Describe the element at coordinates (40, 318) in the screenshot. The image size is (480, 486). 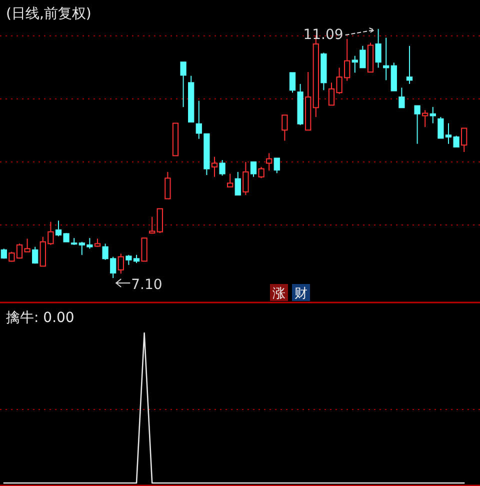
I see `chart-title: 擒牛: 0.00` at that location.